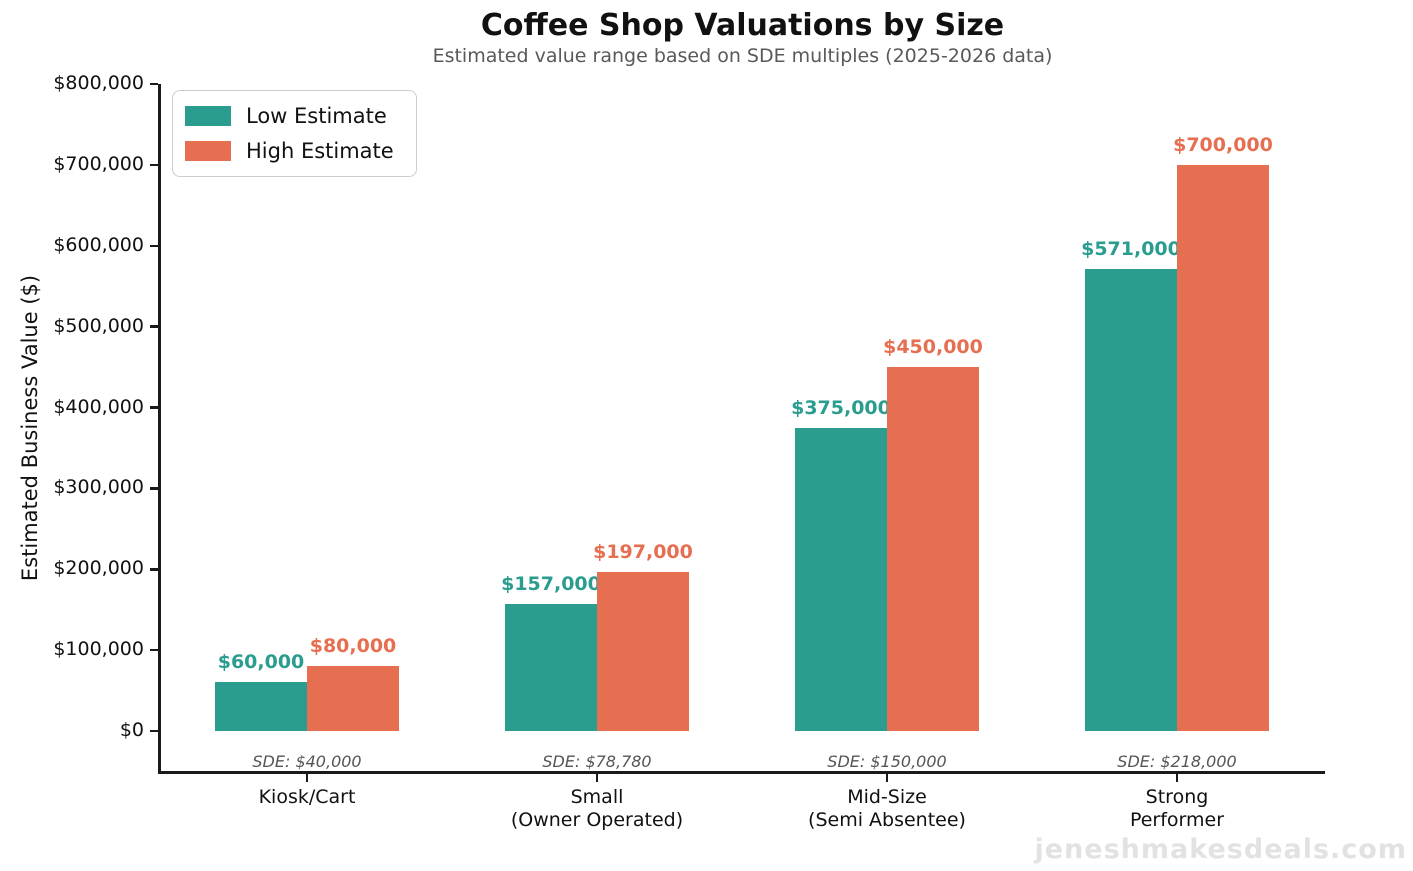 The width and height of the screenshot is (1413, 871). What do you see at coordinates (1177, 761) in the screenshot?
I see `sde-annotation: SDE: $218,000` at bounding box center [1177, 761].